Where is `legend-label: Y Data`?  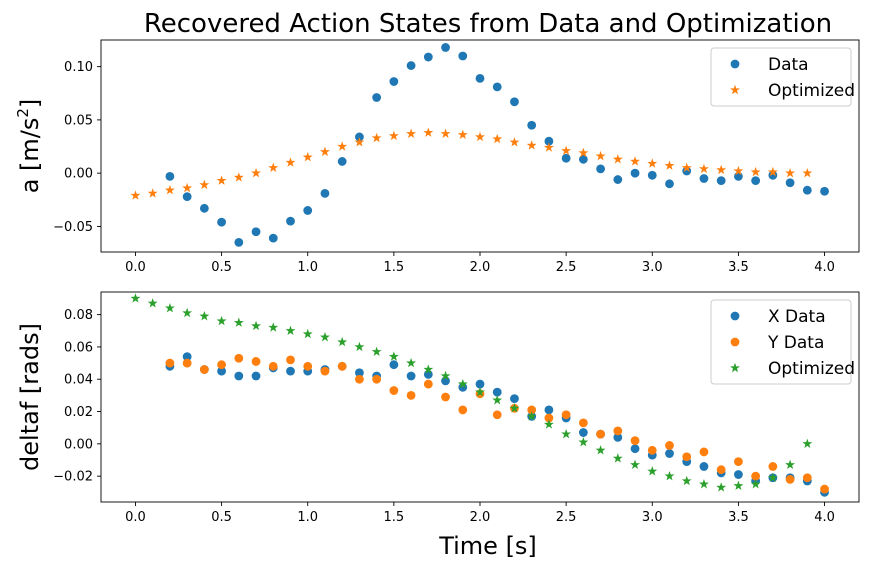
legend-label: Y Data is located at coordinates (795, 343).